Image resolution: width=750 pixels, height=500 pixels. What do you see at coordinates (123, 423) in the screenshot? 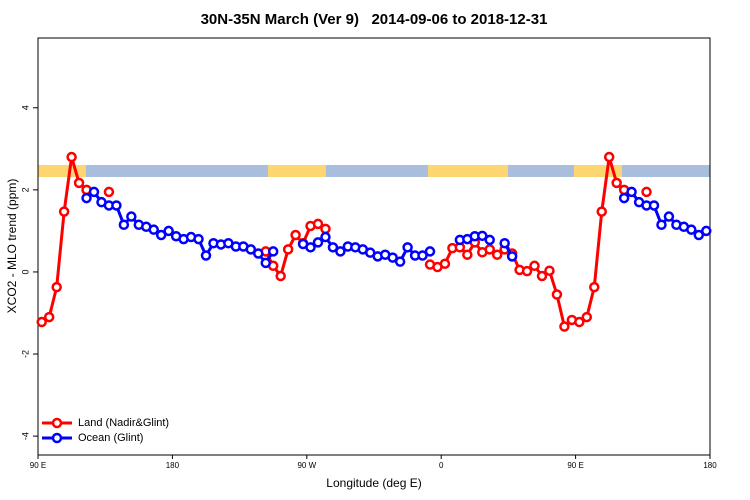
I see `legend-label: Land (Nadir&Glint)` at bounding box center [123, 423].